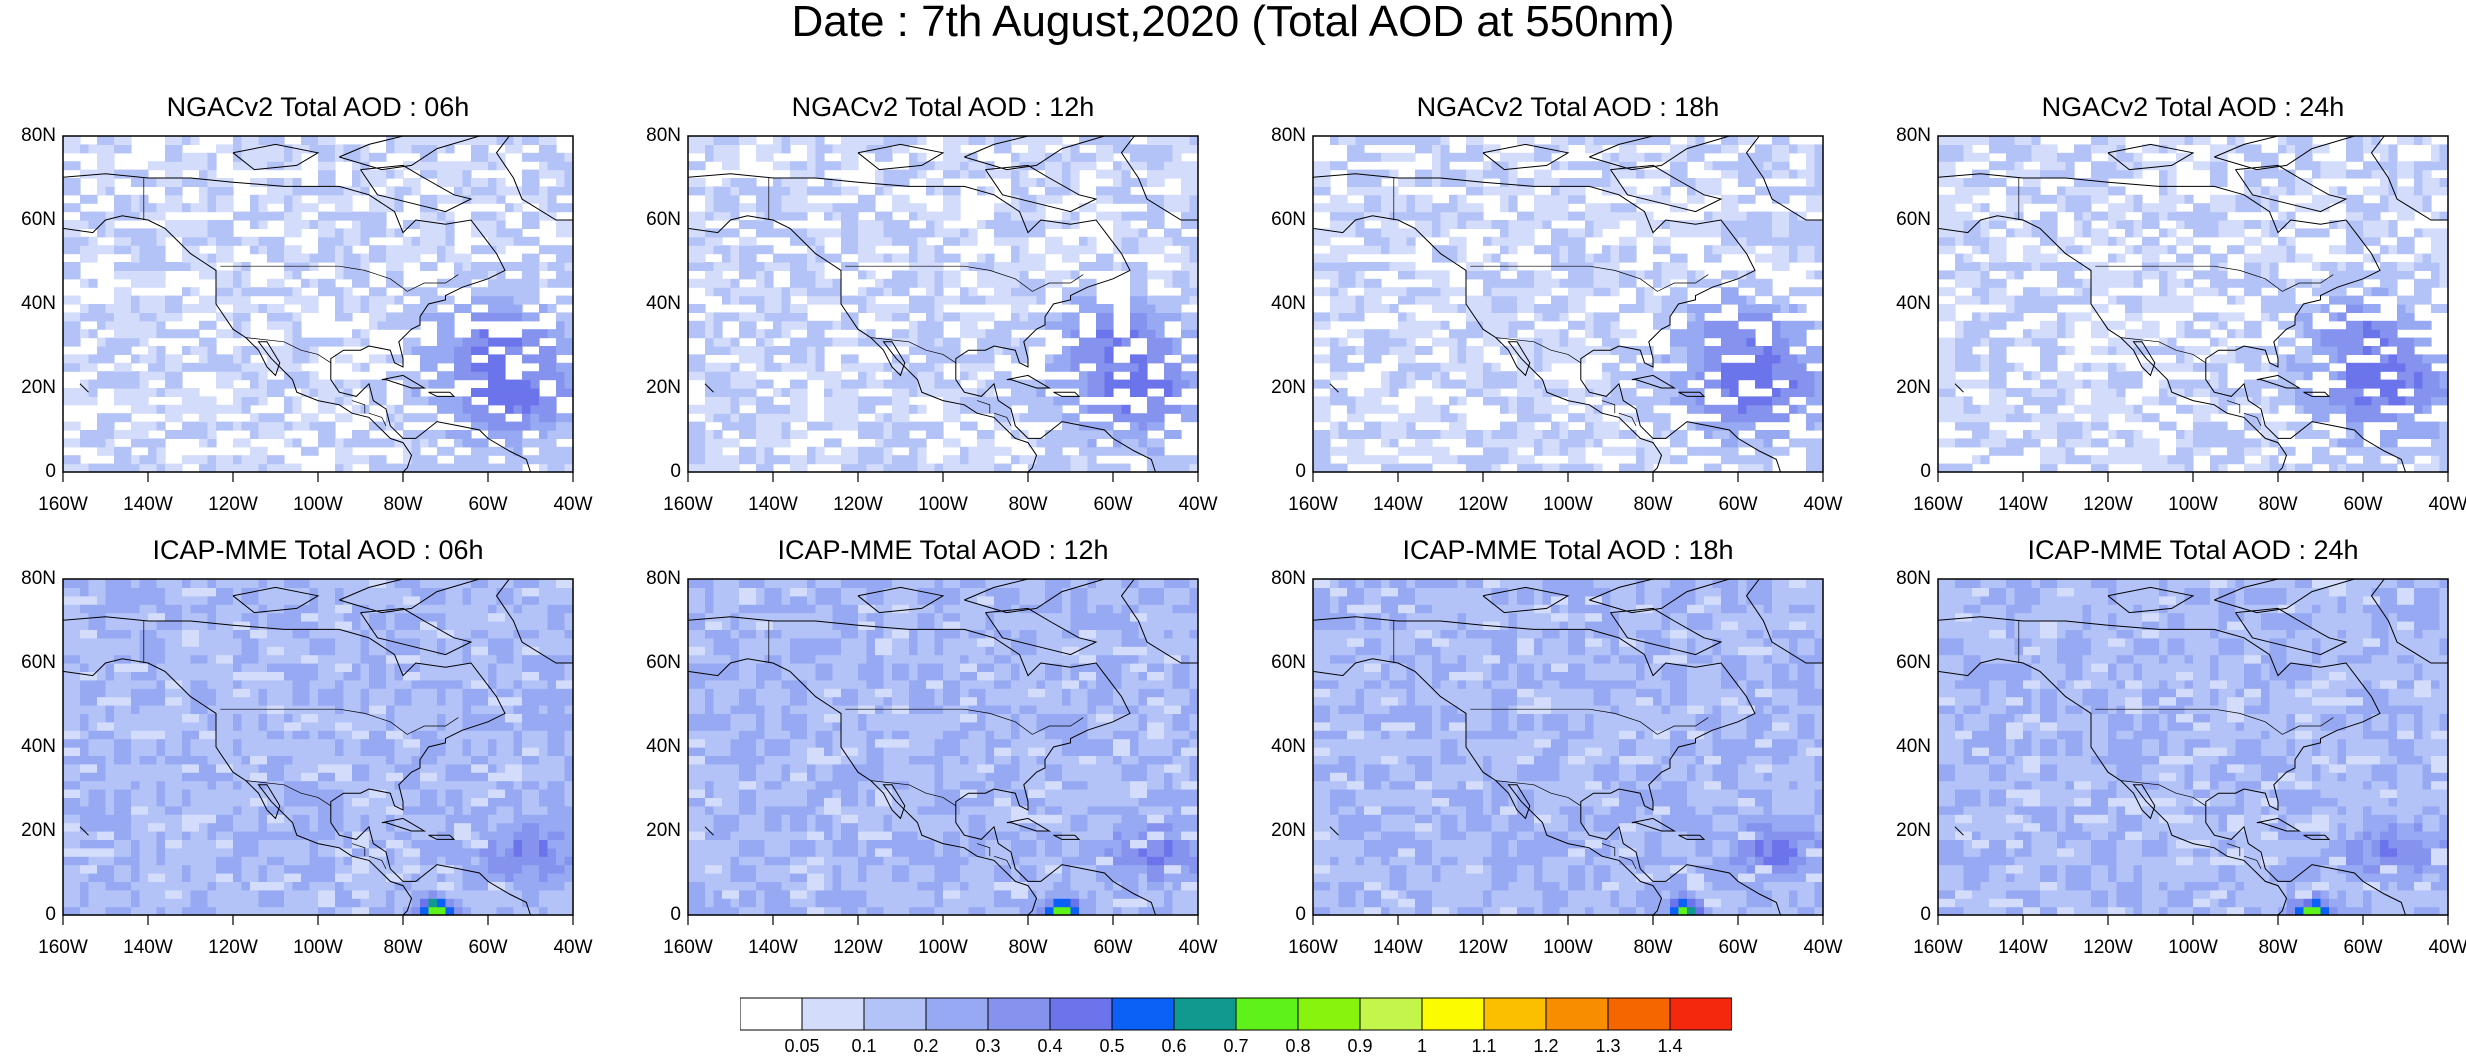 This screenshot has height=1056, width=2466. What do you see at coordinates (1608, 1046) in the screenshot?
I see `colorbar-label: 1.3` at bounding box center [1608, 1046].